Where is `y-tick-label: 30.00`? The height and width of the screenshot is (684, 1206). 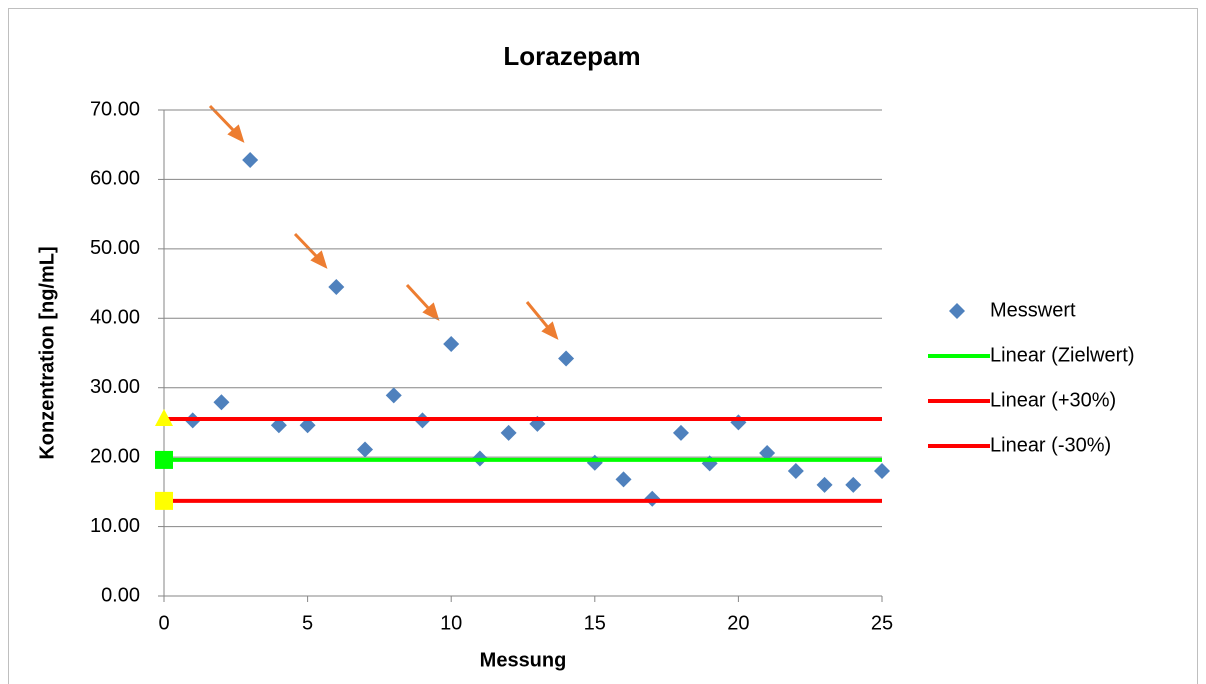 y-tick-label: 30.00 is located at coordinates (115, 387).